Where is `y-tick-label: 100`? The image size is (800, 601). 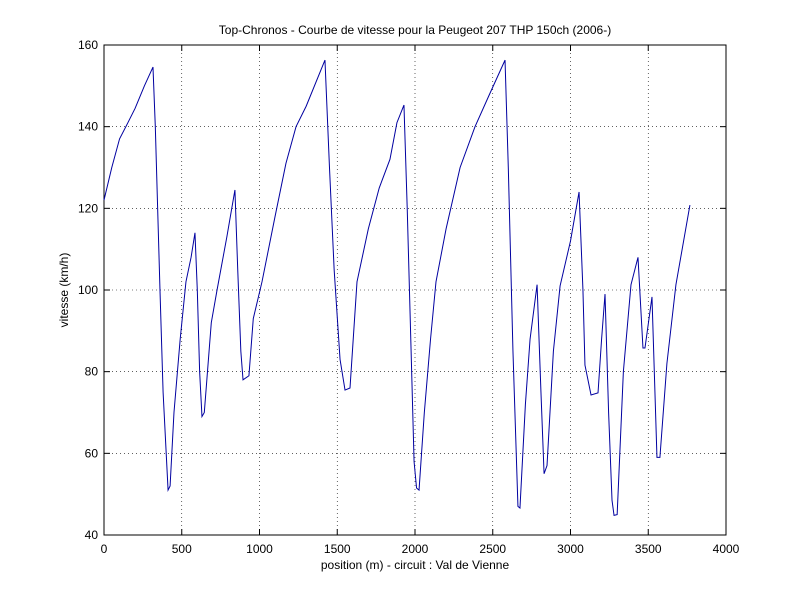
y-tick-label: 100 is located at coordinates (88, 290).